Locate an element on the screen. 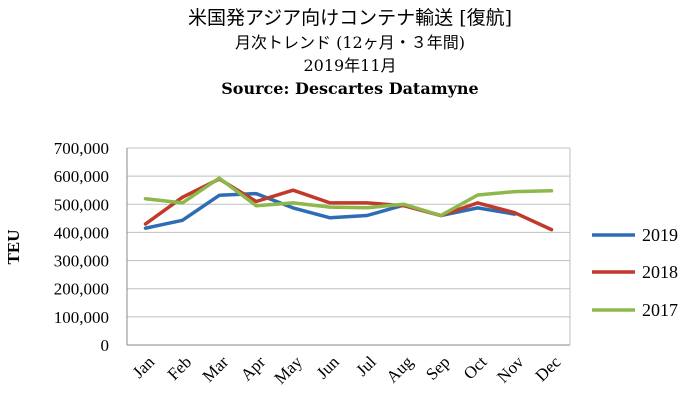 This screenshot has width=700, height=409. x-tick-label: Feb is located at coordinates (179, 367).